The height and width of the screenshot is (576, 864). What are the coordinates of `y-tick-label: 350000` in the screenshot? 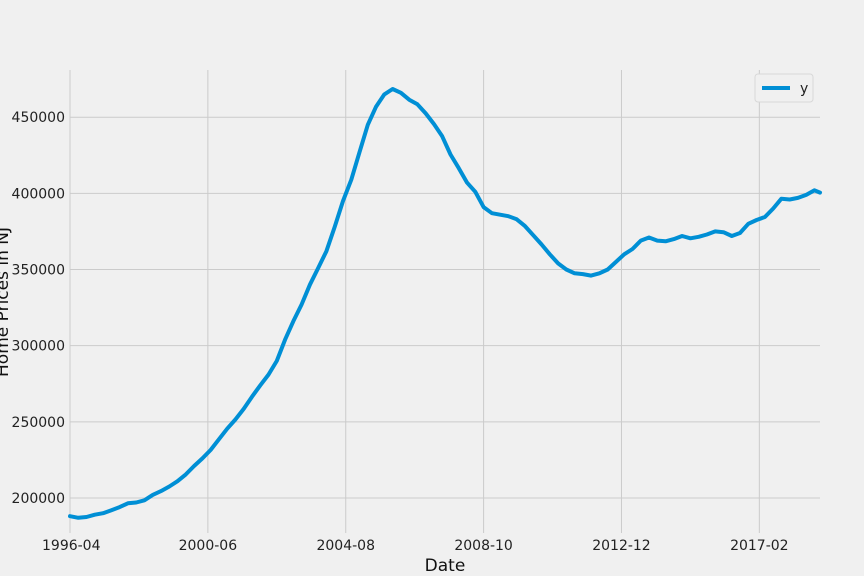 It's located at (38, 271).